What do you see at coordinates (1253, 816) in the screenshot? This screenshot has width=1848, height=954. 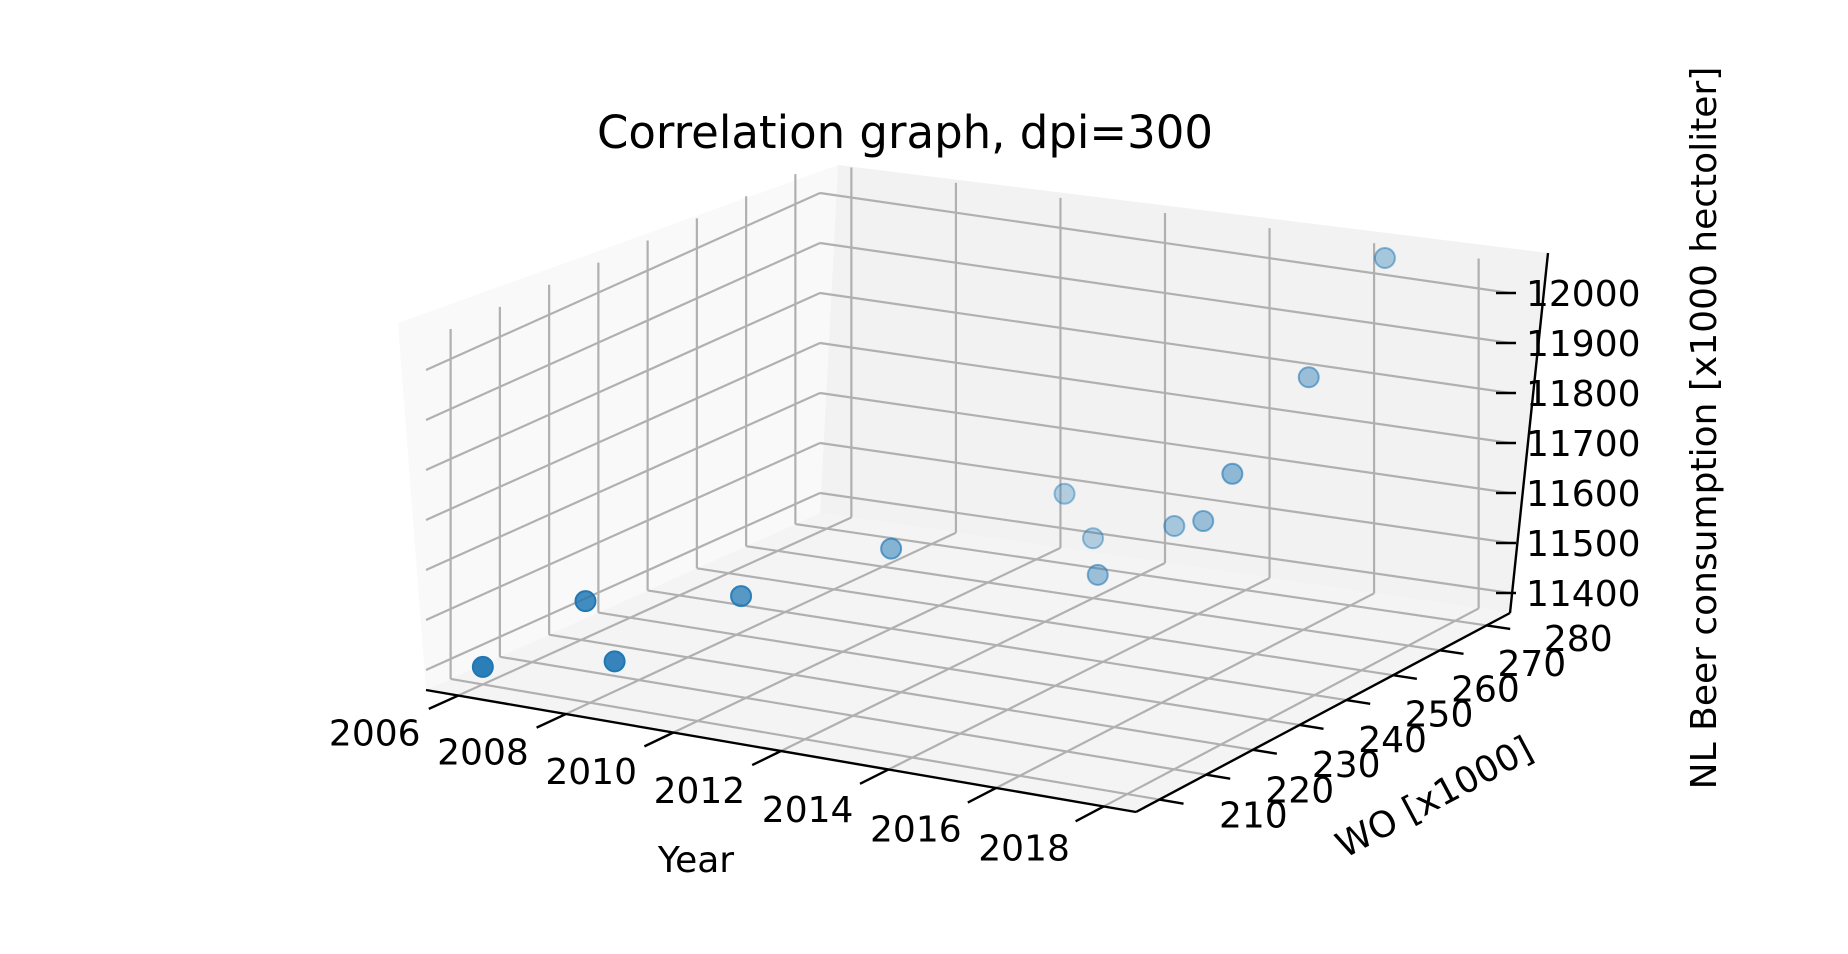 I see `y-tick-label: 210` at bounding box center [1253, 816].